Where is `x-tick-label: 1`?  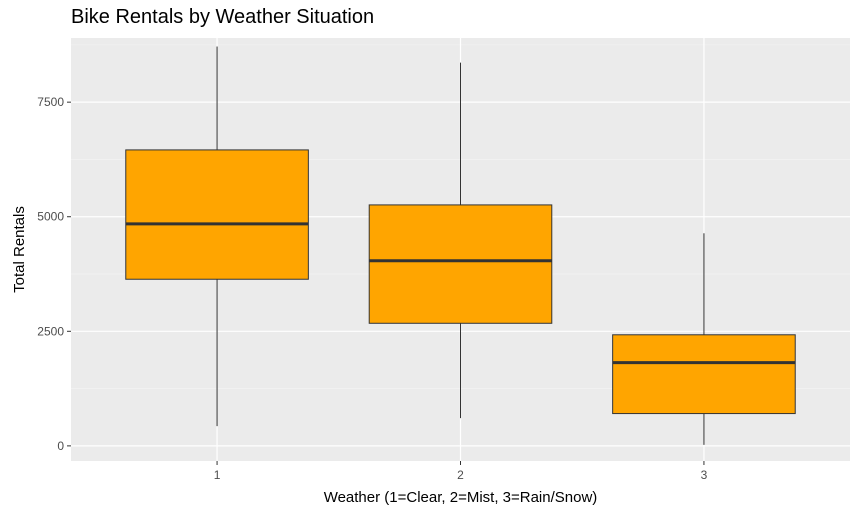
x-tick-label: 1 is located at coordinates (217, 475).